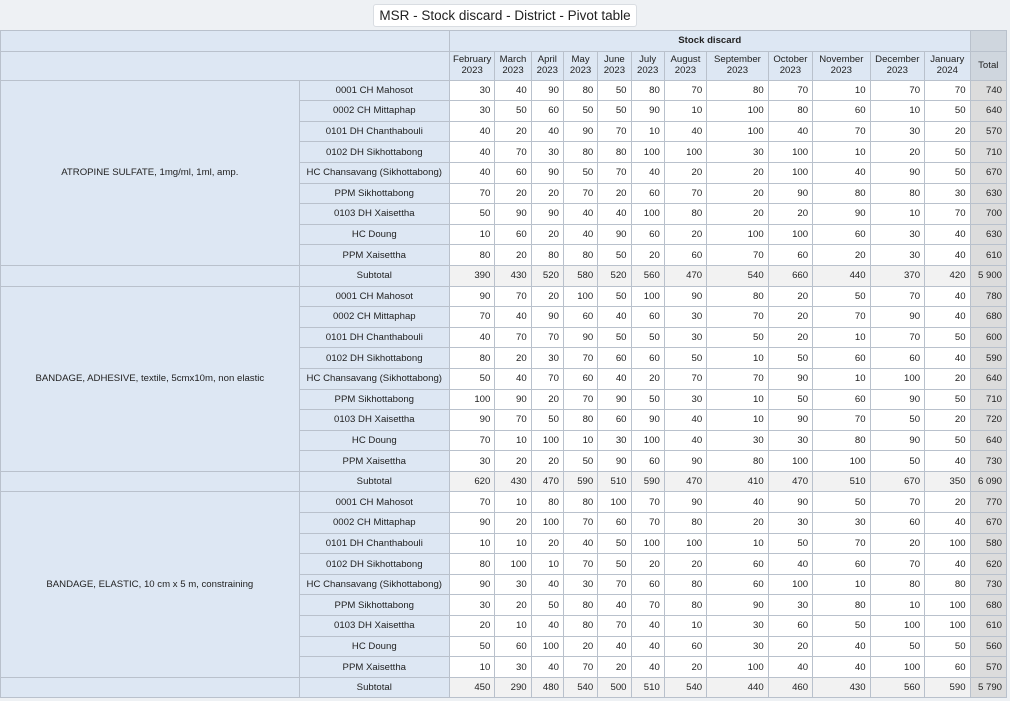 The width and height of the screenshot is (1010, 701). I want to click on subtotal-value-cell: 510, so click(614, 481).